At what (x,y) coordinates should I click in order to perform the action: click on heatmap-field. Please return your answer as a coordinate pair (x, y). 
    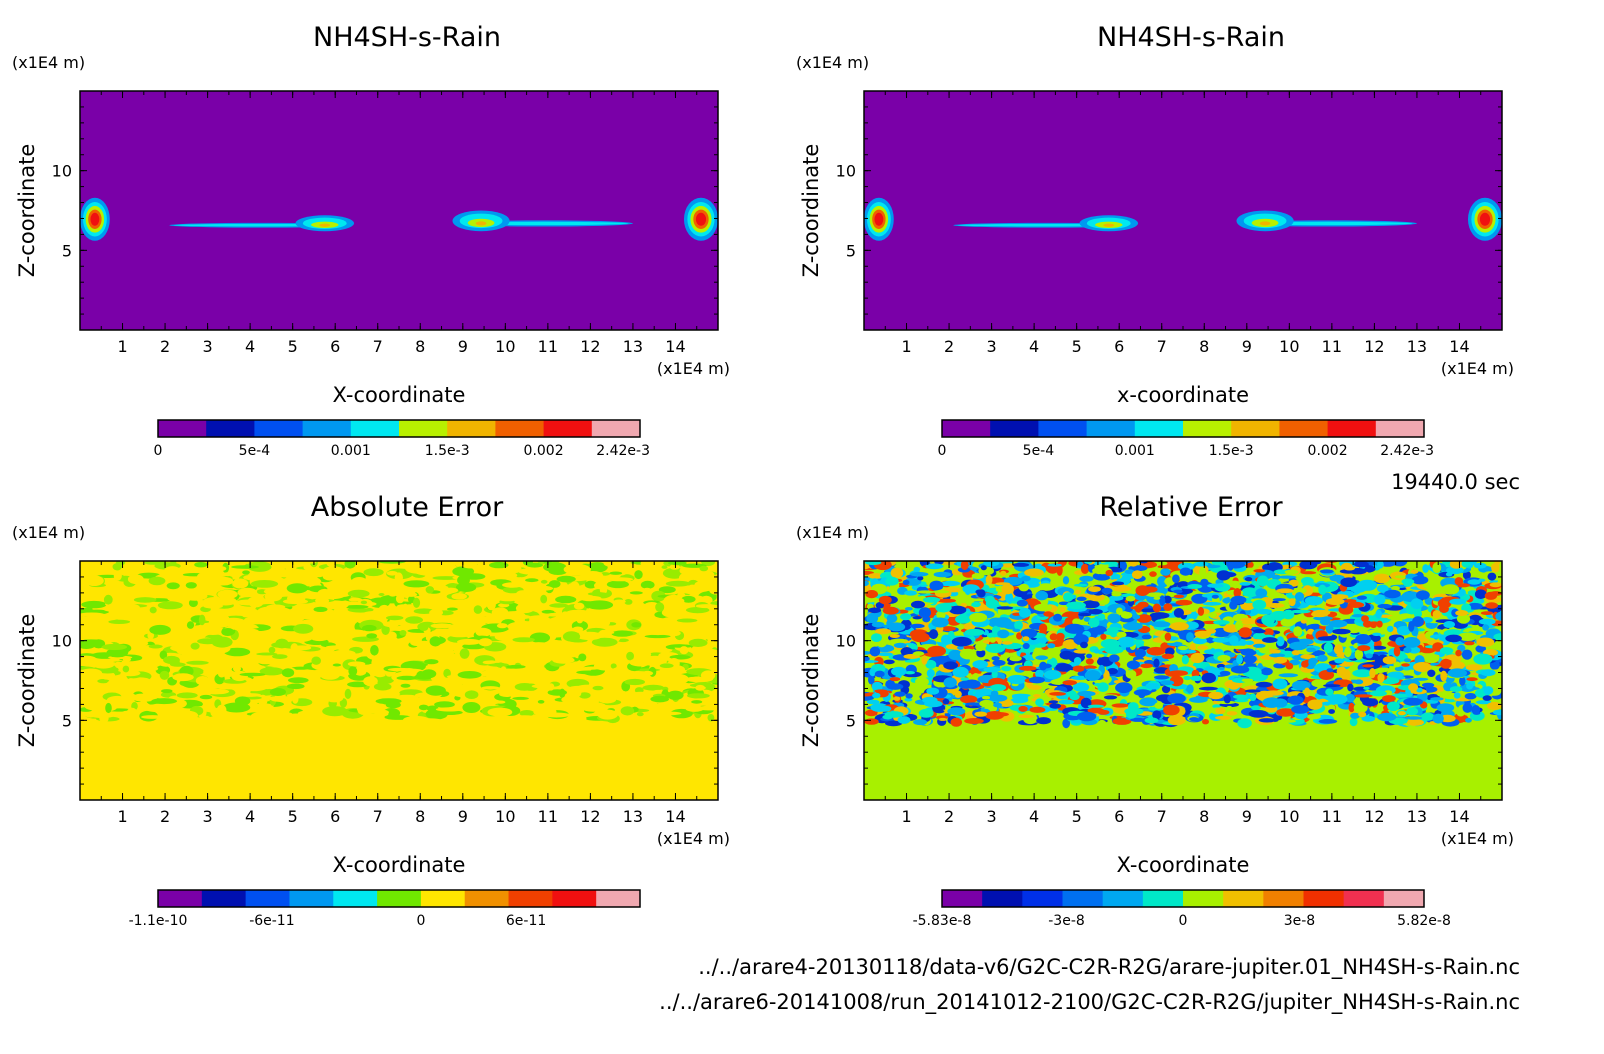
    Looking at the image, I should click on (1183, 680).